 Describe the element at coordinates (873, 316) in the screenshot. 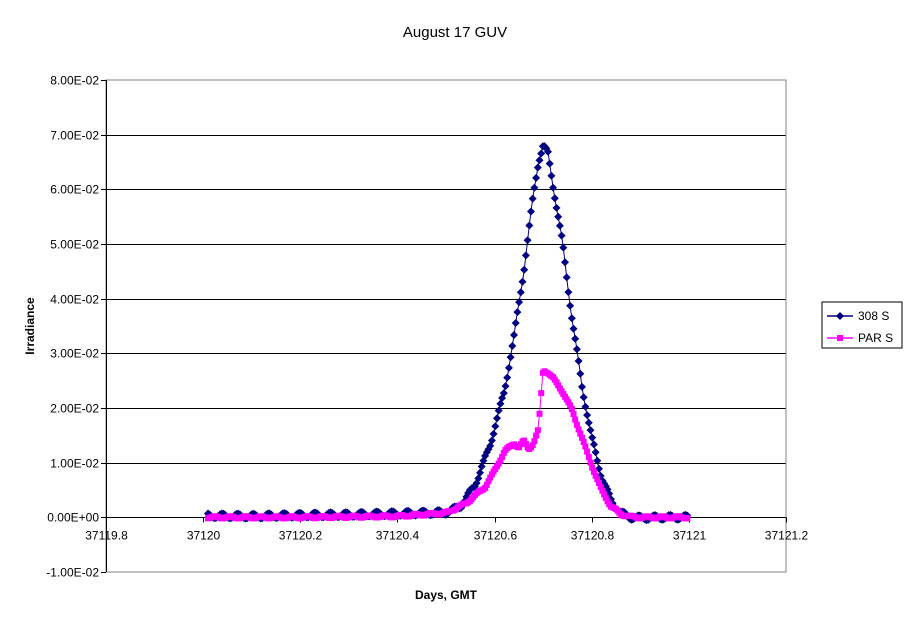

I see `legend-label-308-s: 308 S` at that location.